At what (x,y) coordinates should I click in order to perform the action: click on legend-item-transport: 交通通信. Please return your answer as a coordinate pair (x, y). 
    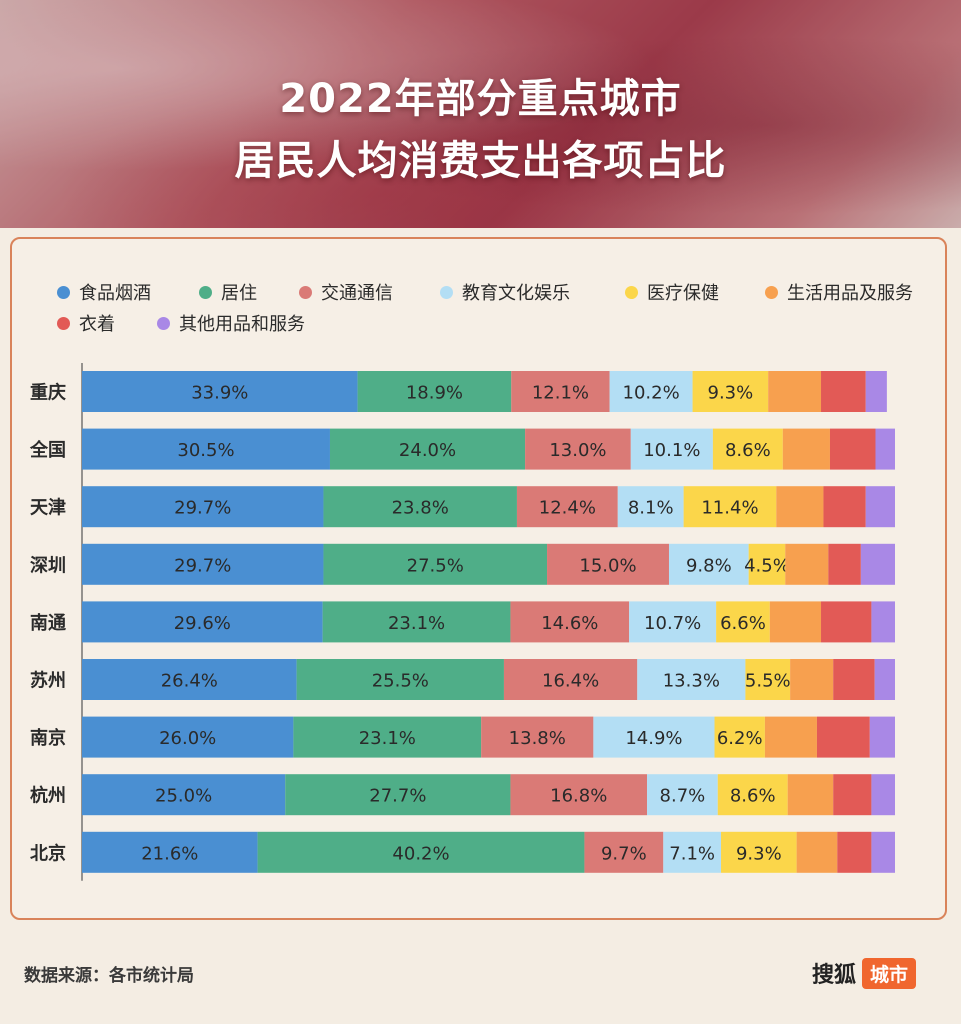
    Looking at the image, I should click on (346, 292).